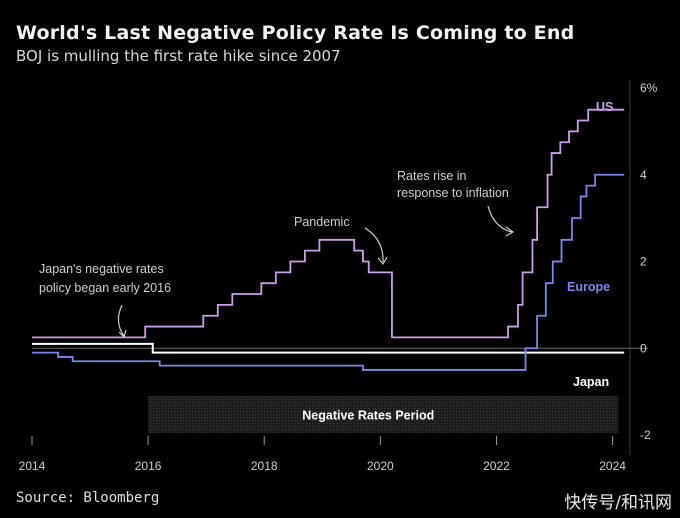  Describe the element at coordinates (618, 503) in the screenshot. I see `watermark: 快传号/和讯网` at that location.